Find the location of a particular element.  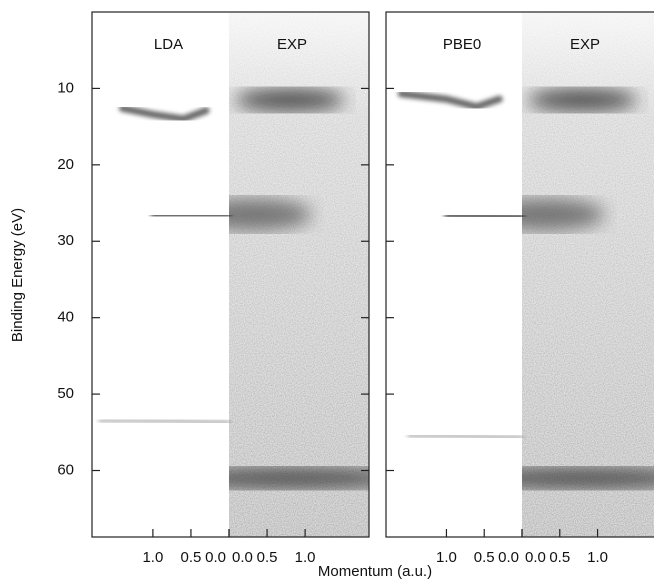

y-tick-label: 30 is located at coordinates (65, 240).